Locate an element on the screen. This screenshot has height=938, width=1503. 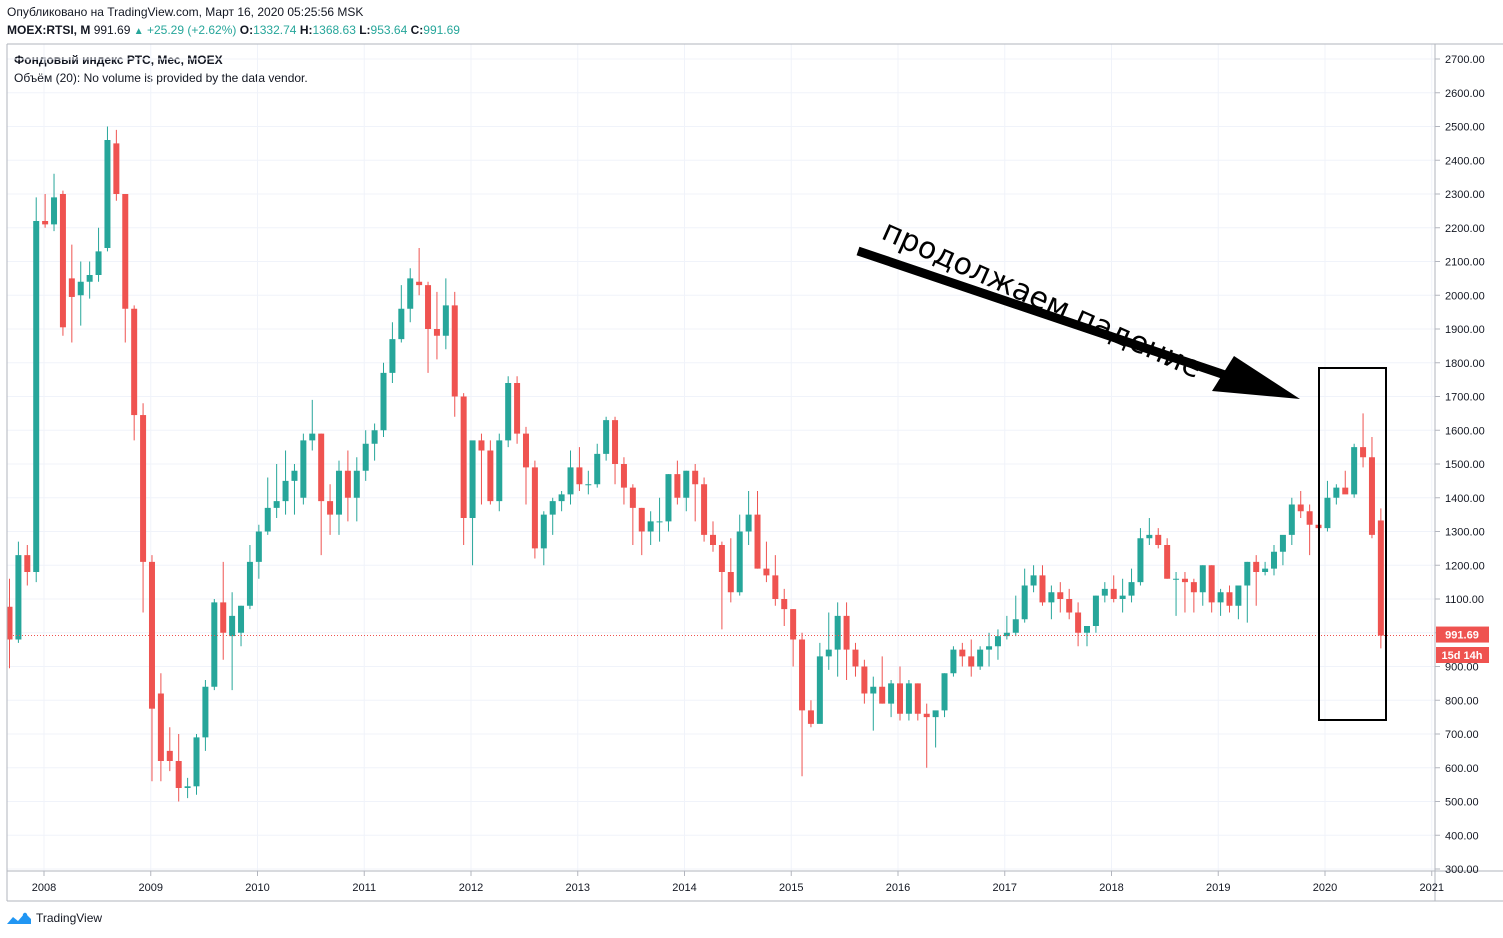
y-tick-label: 2300.00 is located at coordinates (1465, 195).